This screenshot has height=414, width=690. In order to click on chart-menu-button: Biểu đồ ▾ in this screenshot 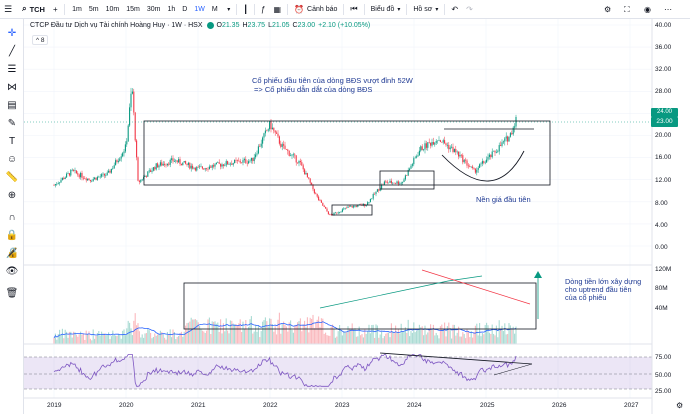, I will do `click(386, 9)`.